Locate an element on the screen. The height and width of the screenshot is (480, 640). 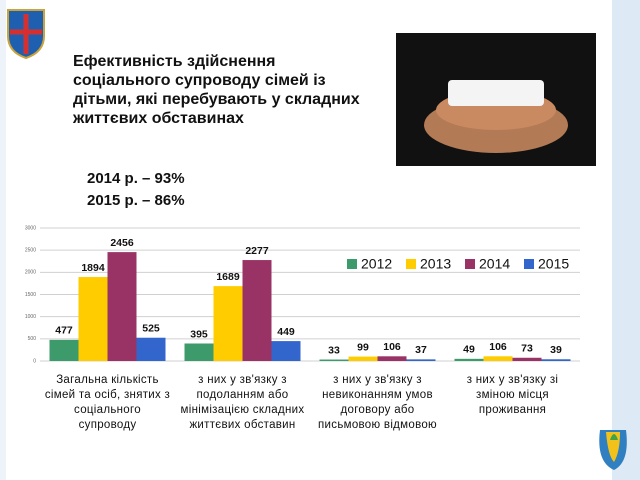
y-tick-label: 500 is located at coordinates (32, 339).